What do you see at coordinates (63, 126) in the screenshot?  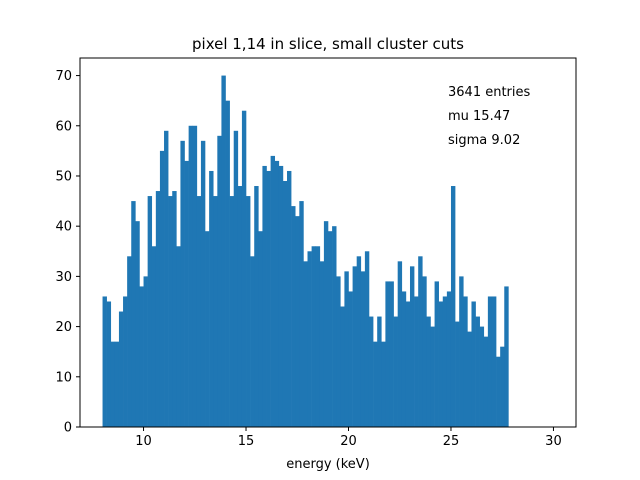 I see `y-tick-label: 60` at bounding box center [63, 126].